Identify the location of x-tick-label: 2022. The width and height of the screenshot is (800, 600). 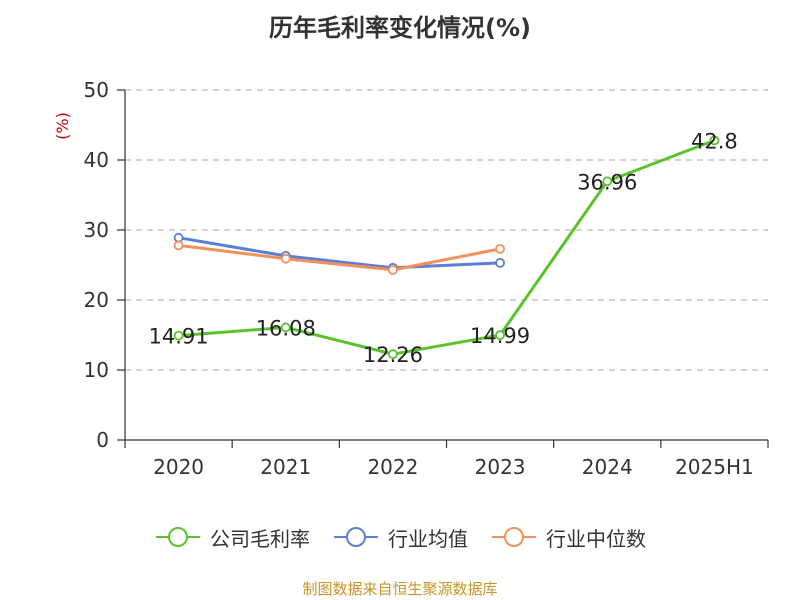
(392, 467).